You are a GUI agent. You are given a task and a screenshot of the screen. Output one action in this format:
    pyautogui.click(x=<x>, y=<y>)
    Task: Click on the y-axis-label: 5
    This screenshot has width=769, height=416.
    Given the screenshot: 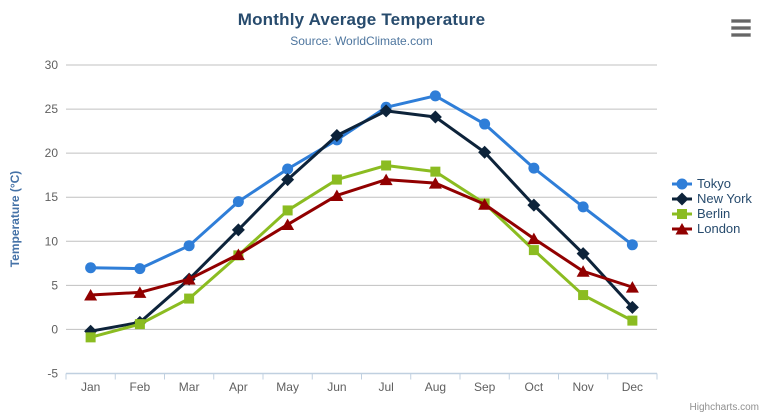 What is the action you would take?
    pyautogui.click(x=54, y=285)
    